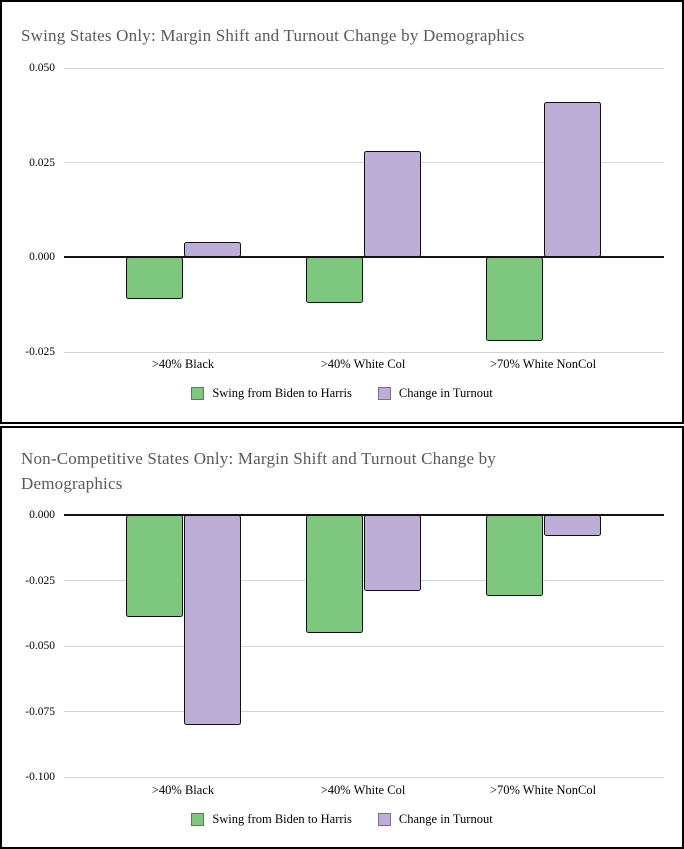  Describe the element at coordinates (40, 711) in the screenshot. I see `y-tick-label: -0.075` at that location.